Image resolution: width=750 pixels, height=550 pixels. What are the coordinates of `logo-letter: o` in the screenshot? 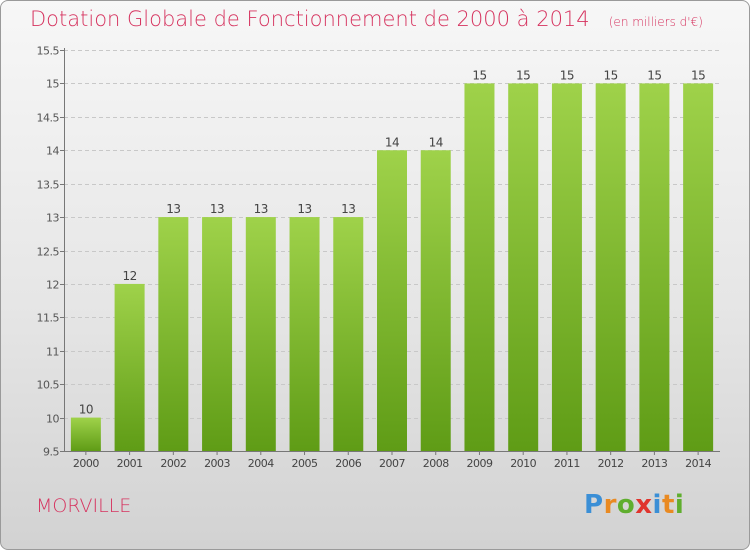 It's located at (626, 505).